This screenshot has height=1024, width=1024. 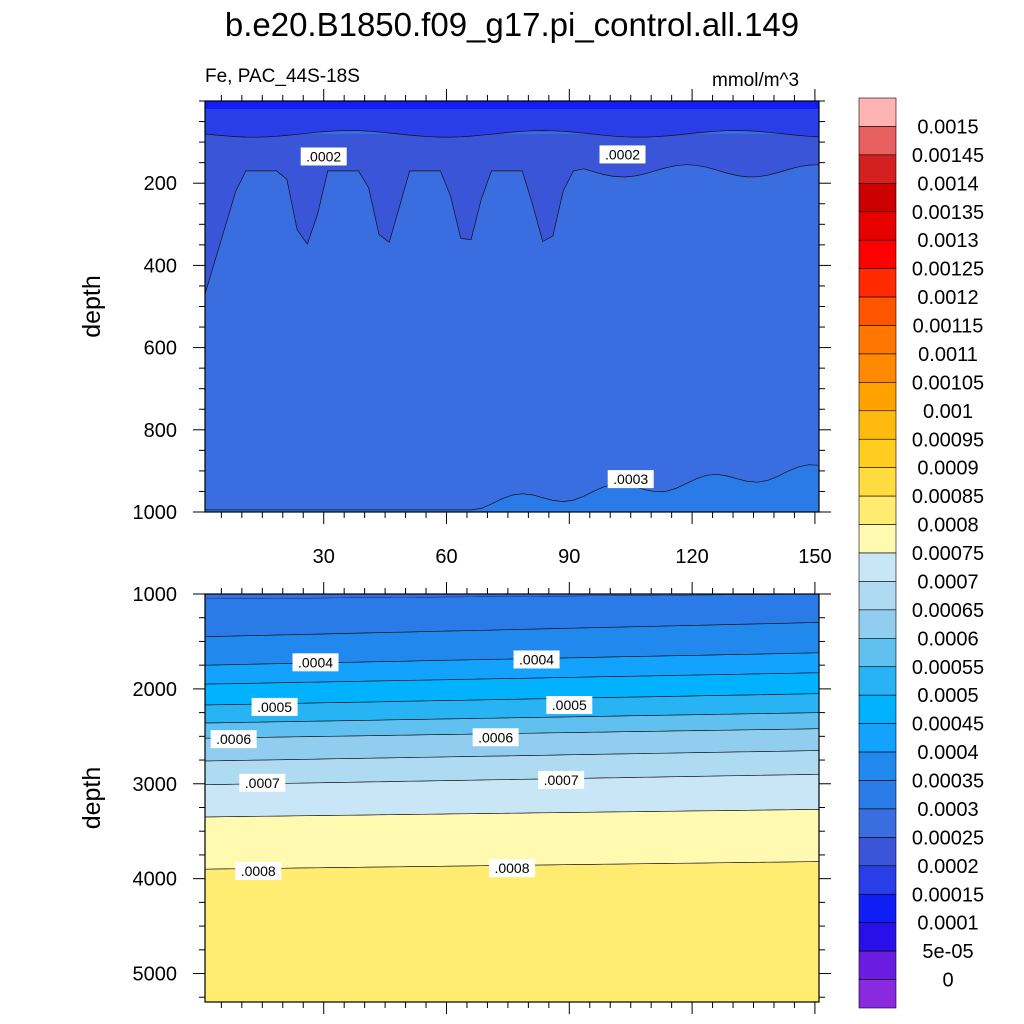 What do you see at coordinates (948, 213) in the screenshot?
I see `colorbar-label: 0.00135` at bounding box center [948, 213].